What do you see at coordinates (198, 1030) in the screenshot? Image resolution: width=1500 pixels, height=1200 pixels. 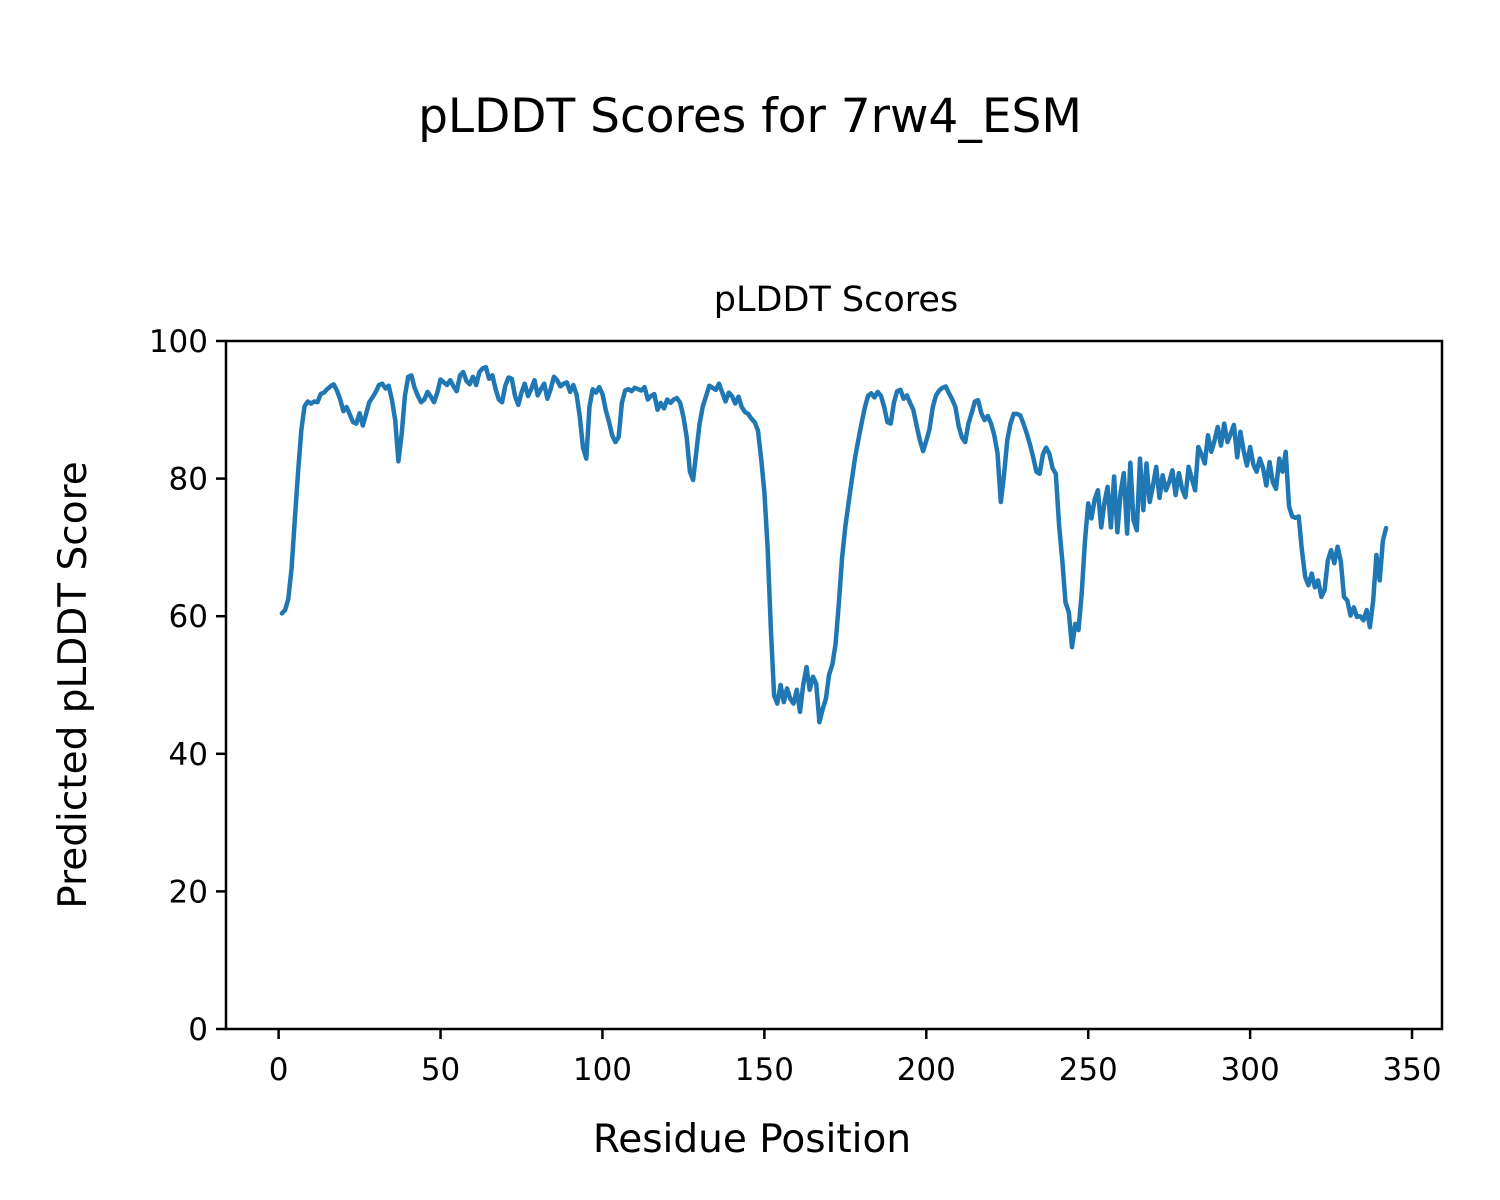 I see `y-tick-label: 0` at bounding box center [198, 1030].